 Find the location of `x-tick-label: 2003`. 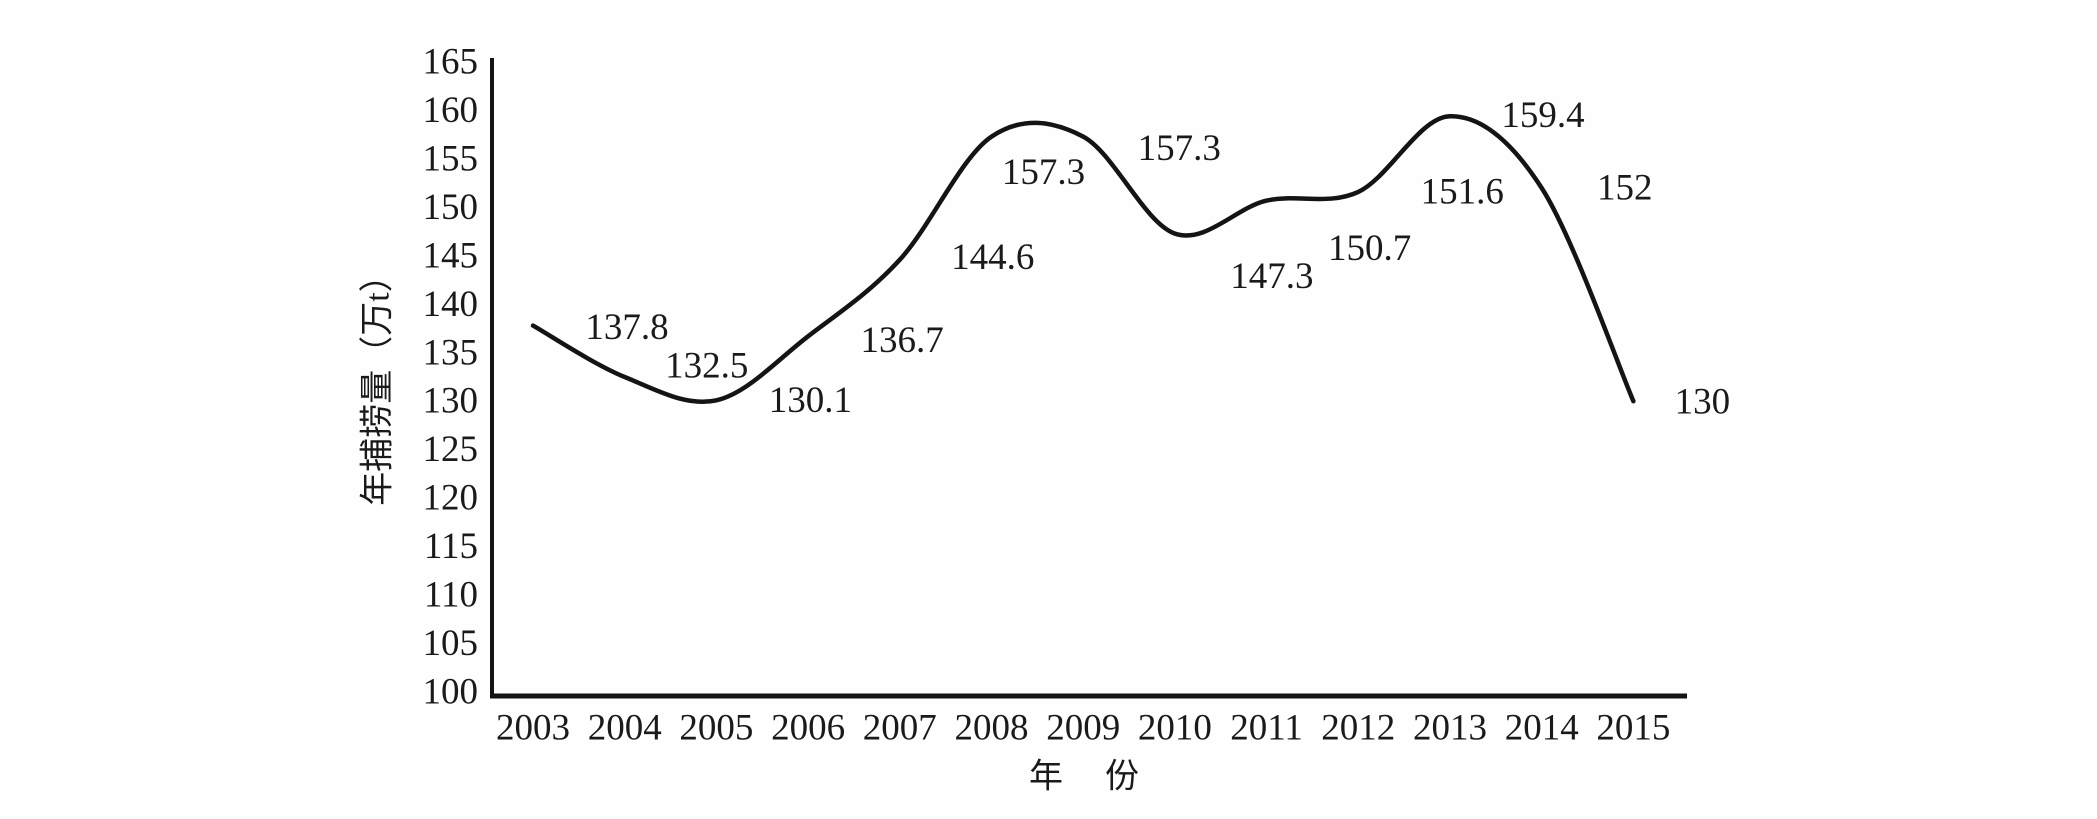

x-tick-label: 2003 is located at coordinates (533, 728).